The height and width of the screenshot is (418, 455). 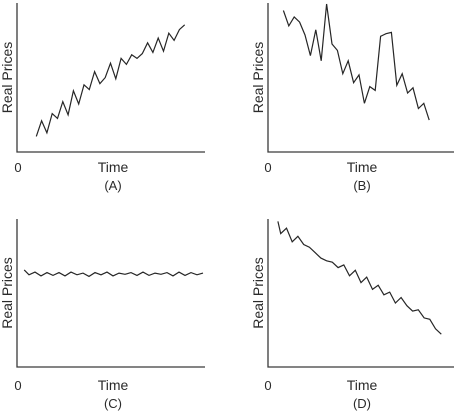 What do you see at coordinates (267, 385) in the screenshot?
I see `origin-label-d: 0` at bounding box center [267, 385].